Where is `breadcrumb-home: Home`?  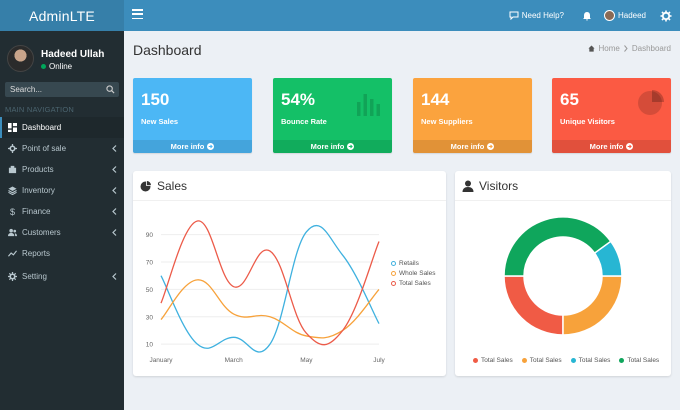
breadcrumb-home: Home is located at coordinates (609, 48).